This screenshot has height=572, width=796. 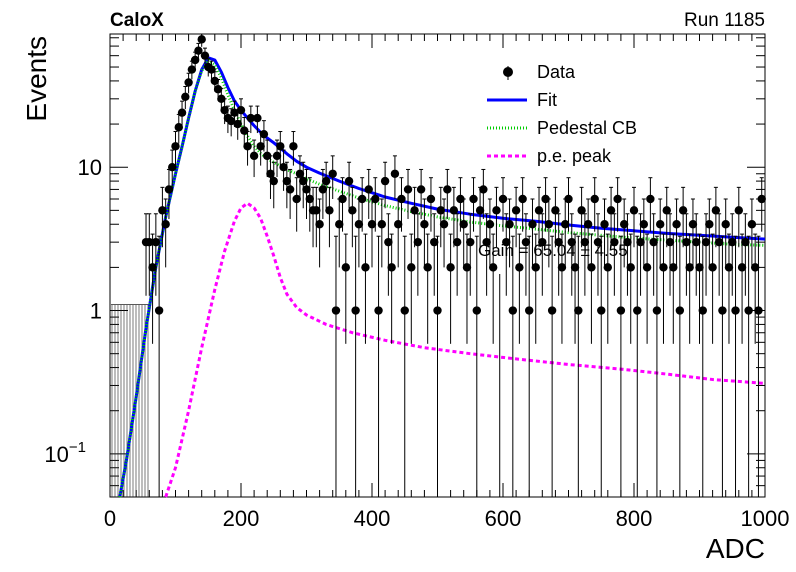 What do you see at coordinates (96, 311) in the screenshot?
I see `y-tick-label: 1` at bounding box center [96, 311].